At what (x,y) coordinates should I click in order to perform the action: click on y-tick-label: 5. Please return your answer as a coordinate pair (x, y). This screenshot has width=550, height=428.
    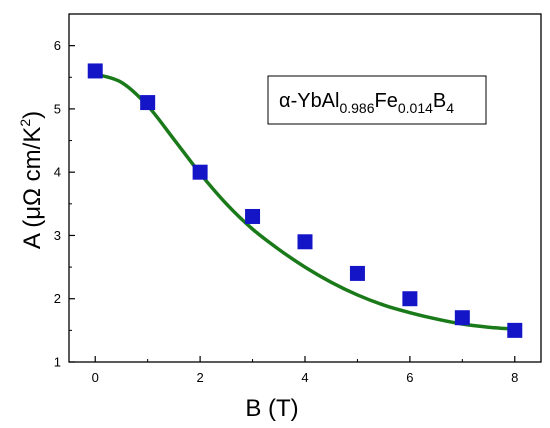
    Looking at the image, I should click on (57, 108).